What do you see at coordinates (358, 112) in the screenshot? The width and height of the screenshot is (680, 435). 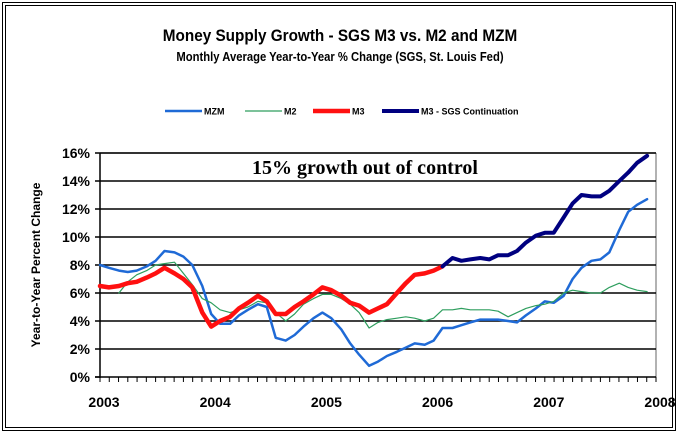 I see `legend-label: M3` at bounding box center [358, 112].